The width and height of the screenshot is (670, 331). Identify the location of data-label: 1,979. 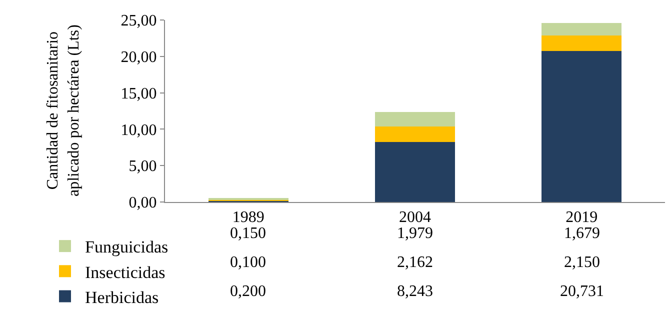
(415, 233).